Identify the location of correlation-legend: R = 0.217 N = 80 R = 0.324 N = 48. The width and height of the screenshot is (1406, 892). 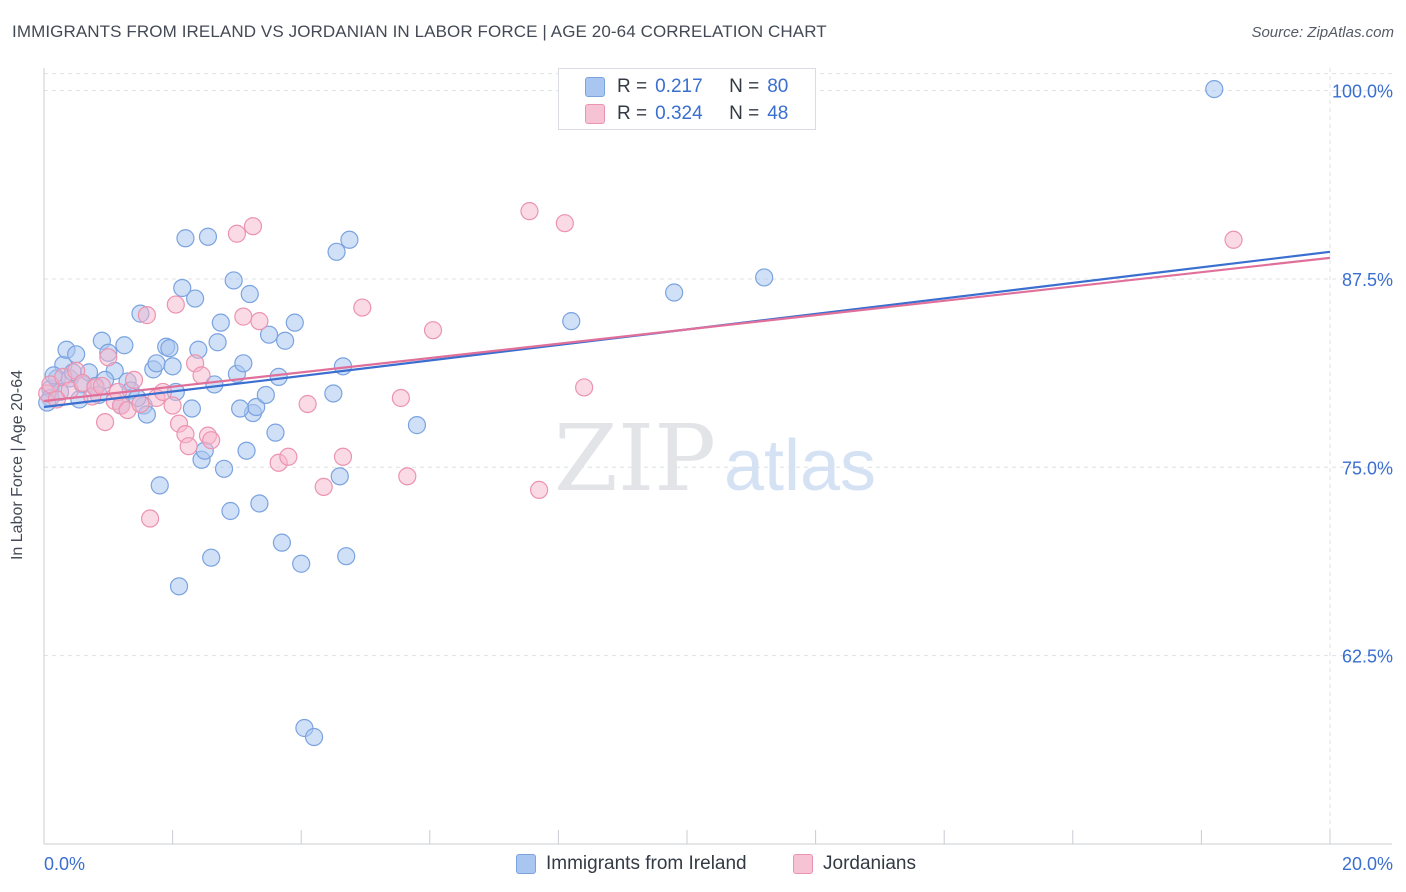
(687, 99).